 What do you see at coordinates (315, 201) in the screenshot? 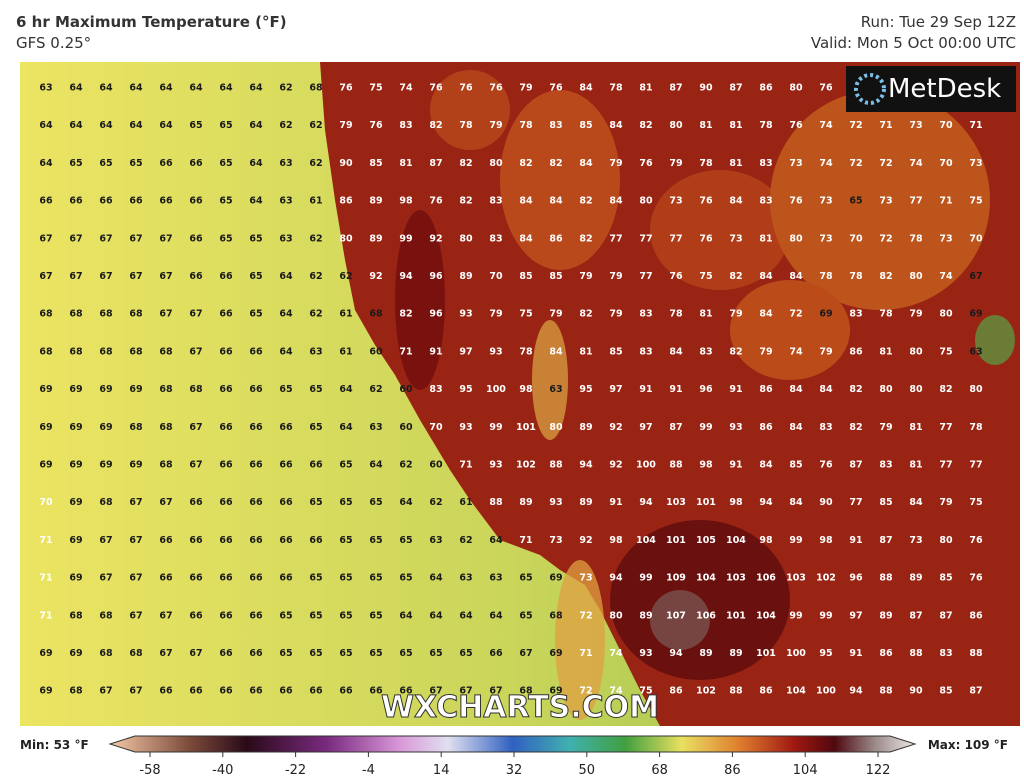
I see `grid-value: 61` at bounding box center [315, 201].